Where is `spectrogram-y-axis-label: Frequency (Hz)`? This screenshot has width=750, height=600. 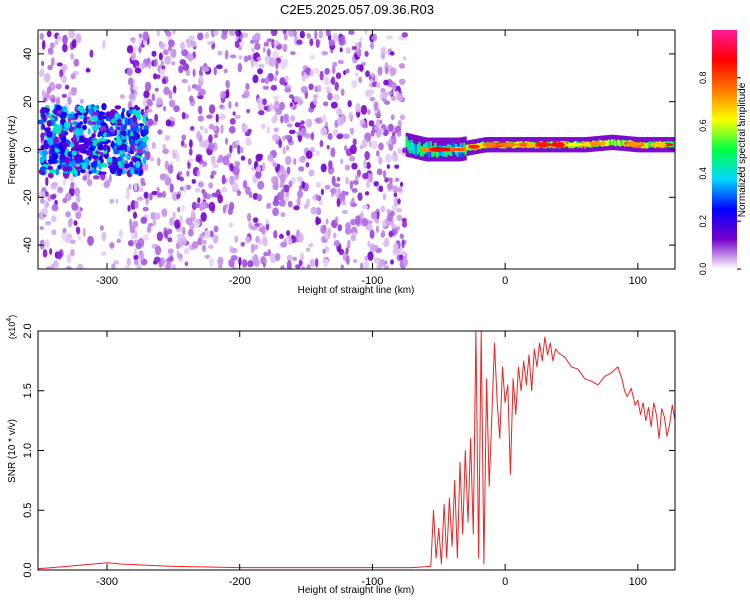
spectrogram-y-axis-label: Frequency (Hz) is located at coordinates (12, 150).